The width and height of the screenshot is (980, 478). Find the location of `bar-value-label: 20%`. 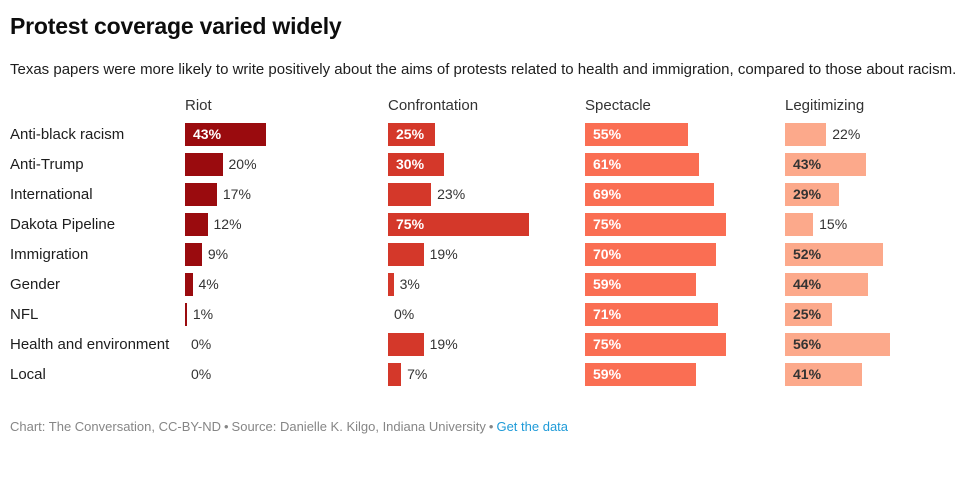

bar-value-label: 20% is located at coordinates (242, 163).